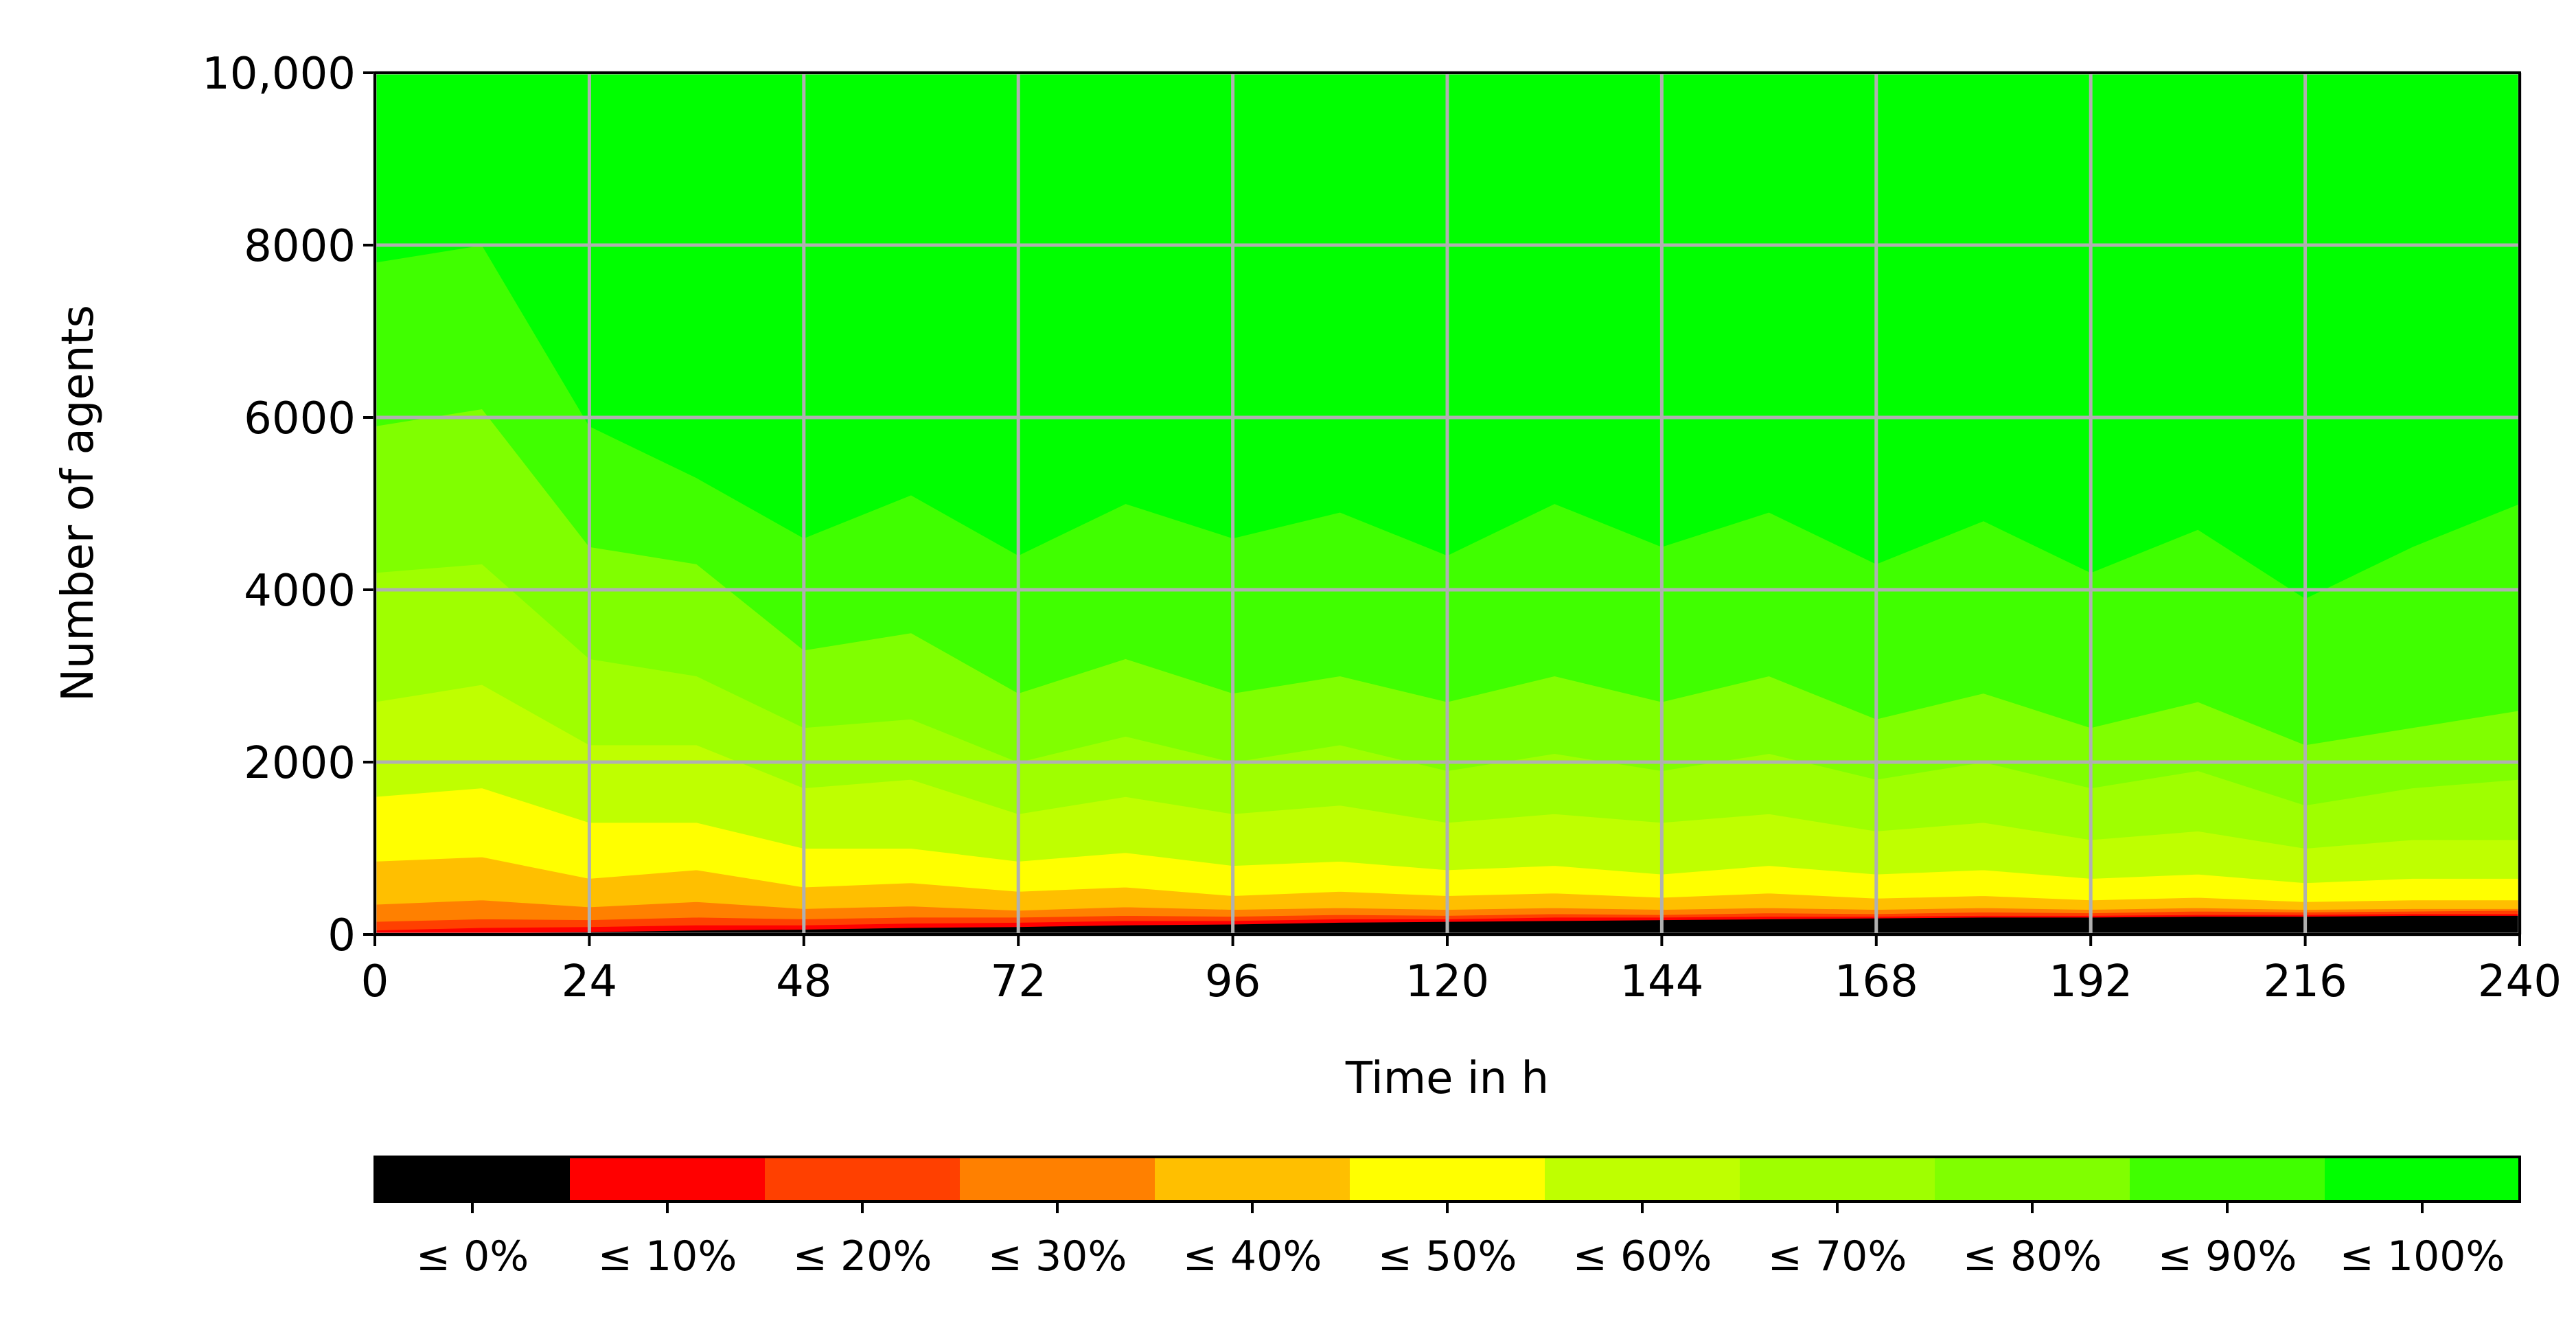  I want to click on legend-label: ≤ 0%, so click(473, 1256).